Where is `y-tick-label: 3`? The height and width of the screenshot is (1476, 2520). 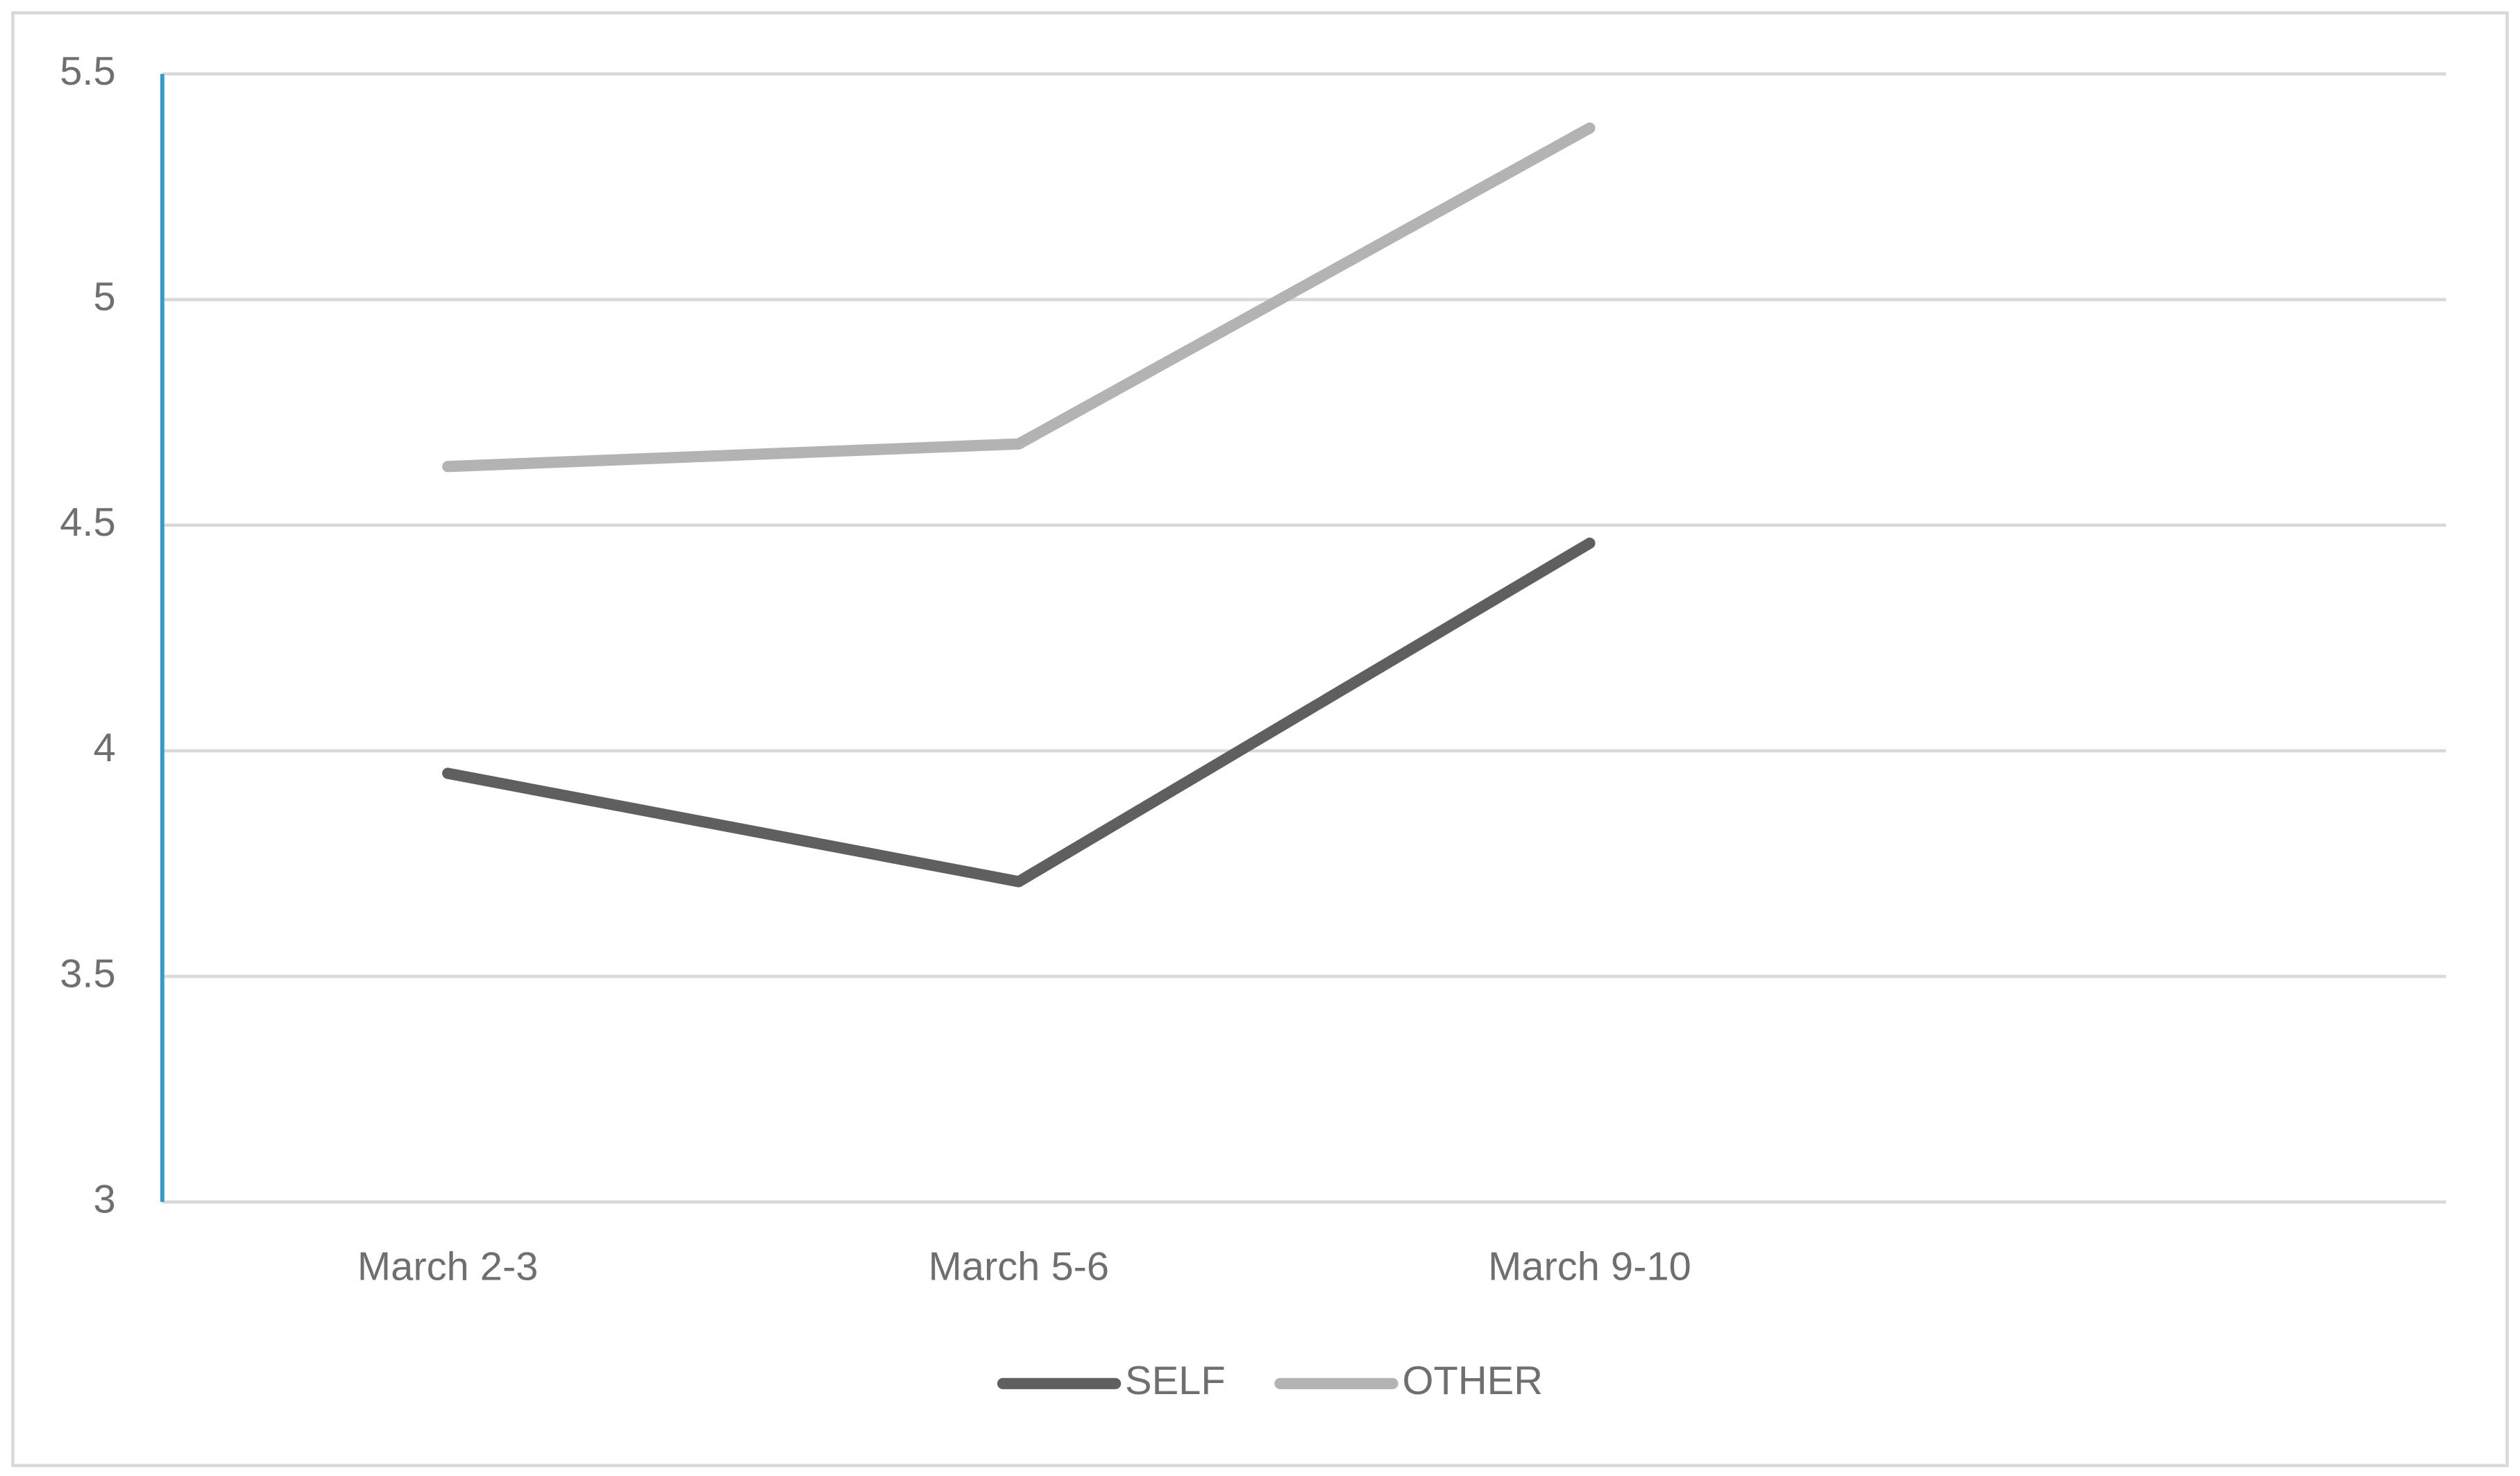 y-tick-label: 3 is located at coordinates (105, 1199).